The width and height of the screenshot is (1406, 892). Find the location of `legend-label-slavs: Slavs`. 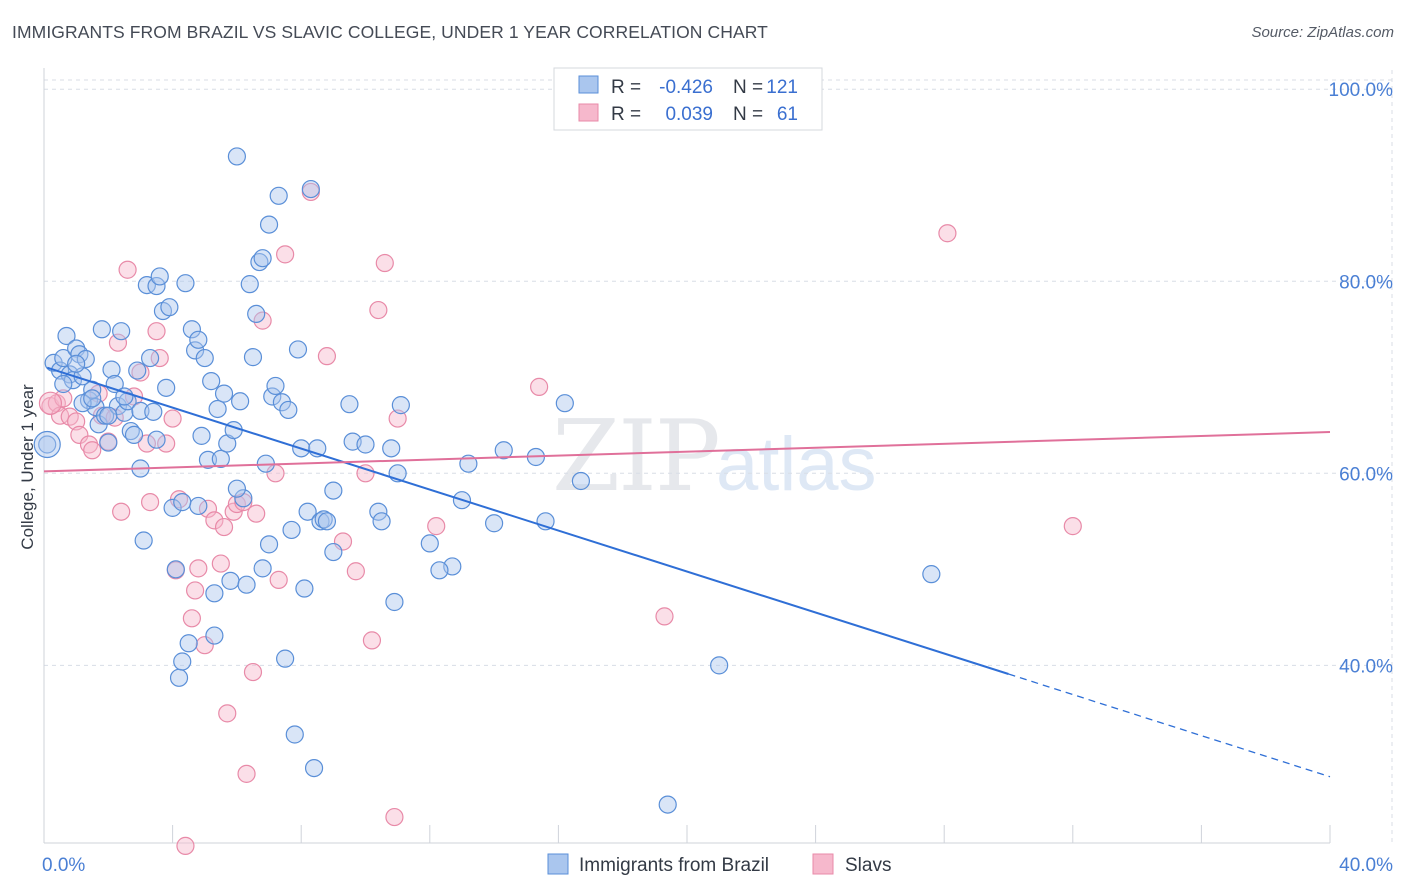

legend-label-slavs: Slavs is located at coordinates (868, 865).